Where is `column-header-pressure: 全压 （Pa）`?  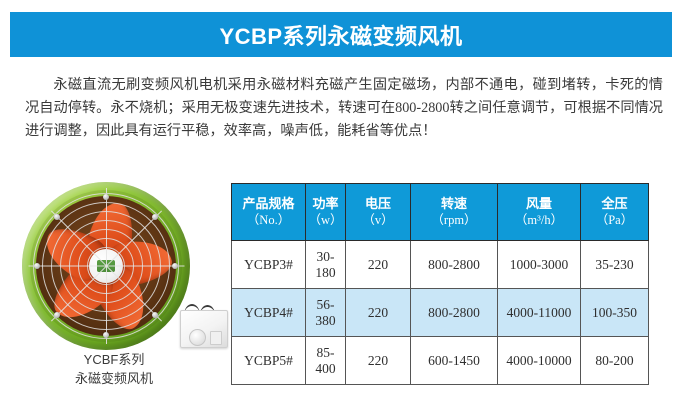 column-header-pressure: 全压 （Pa） is located at coordinates (614, 212).